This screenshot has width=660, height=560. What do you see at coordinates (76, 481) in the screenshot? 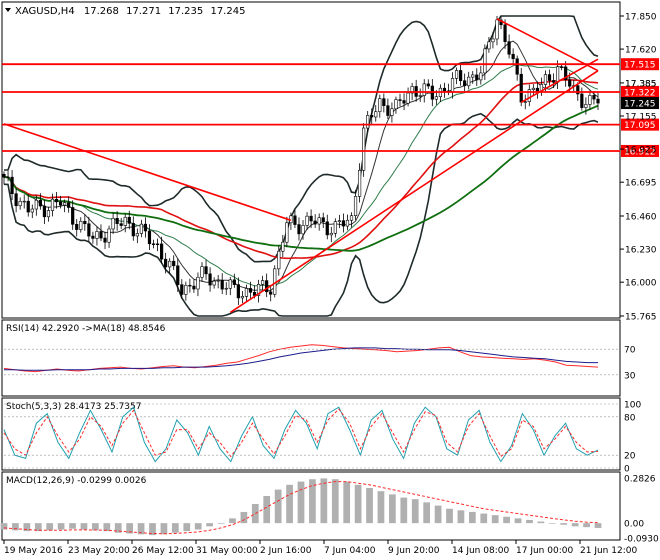
I see `macd-title: MACD(12,26,9) -0.0299 0.0026` at bounding box center [76, 481].